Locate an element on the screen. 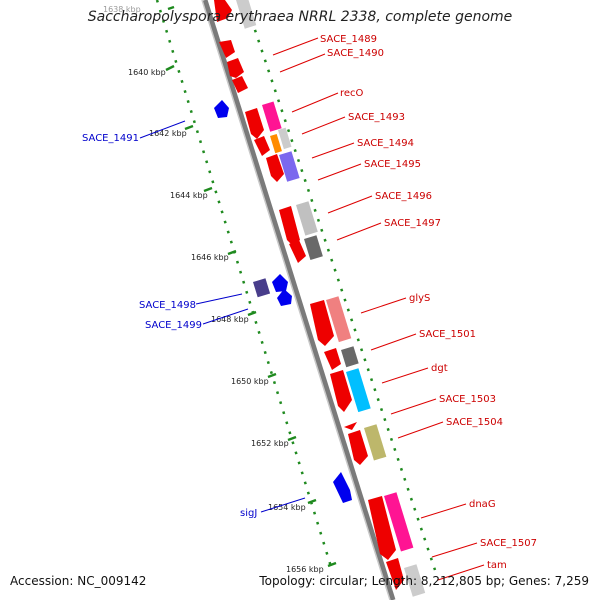 The image size is (600, 600). tick-label: 1652 kbp is located at coordinates (270, 443).